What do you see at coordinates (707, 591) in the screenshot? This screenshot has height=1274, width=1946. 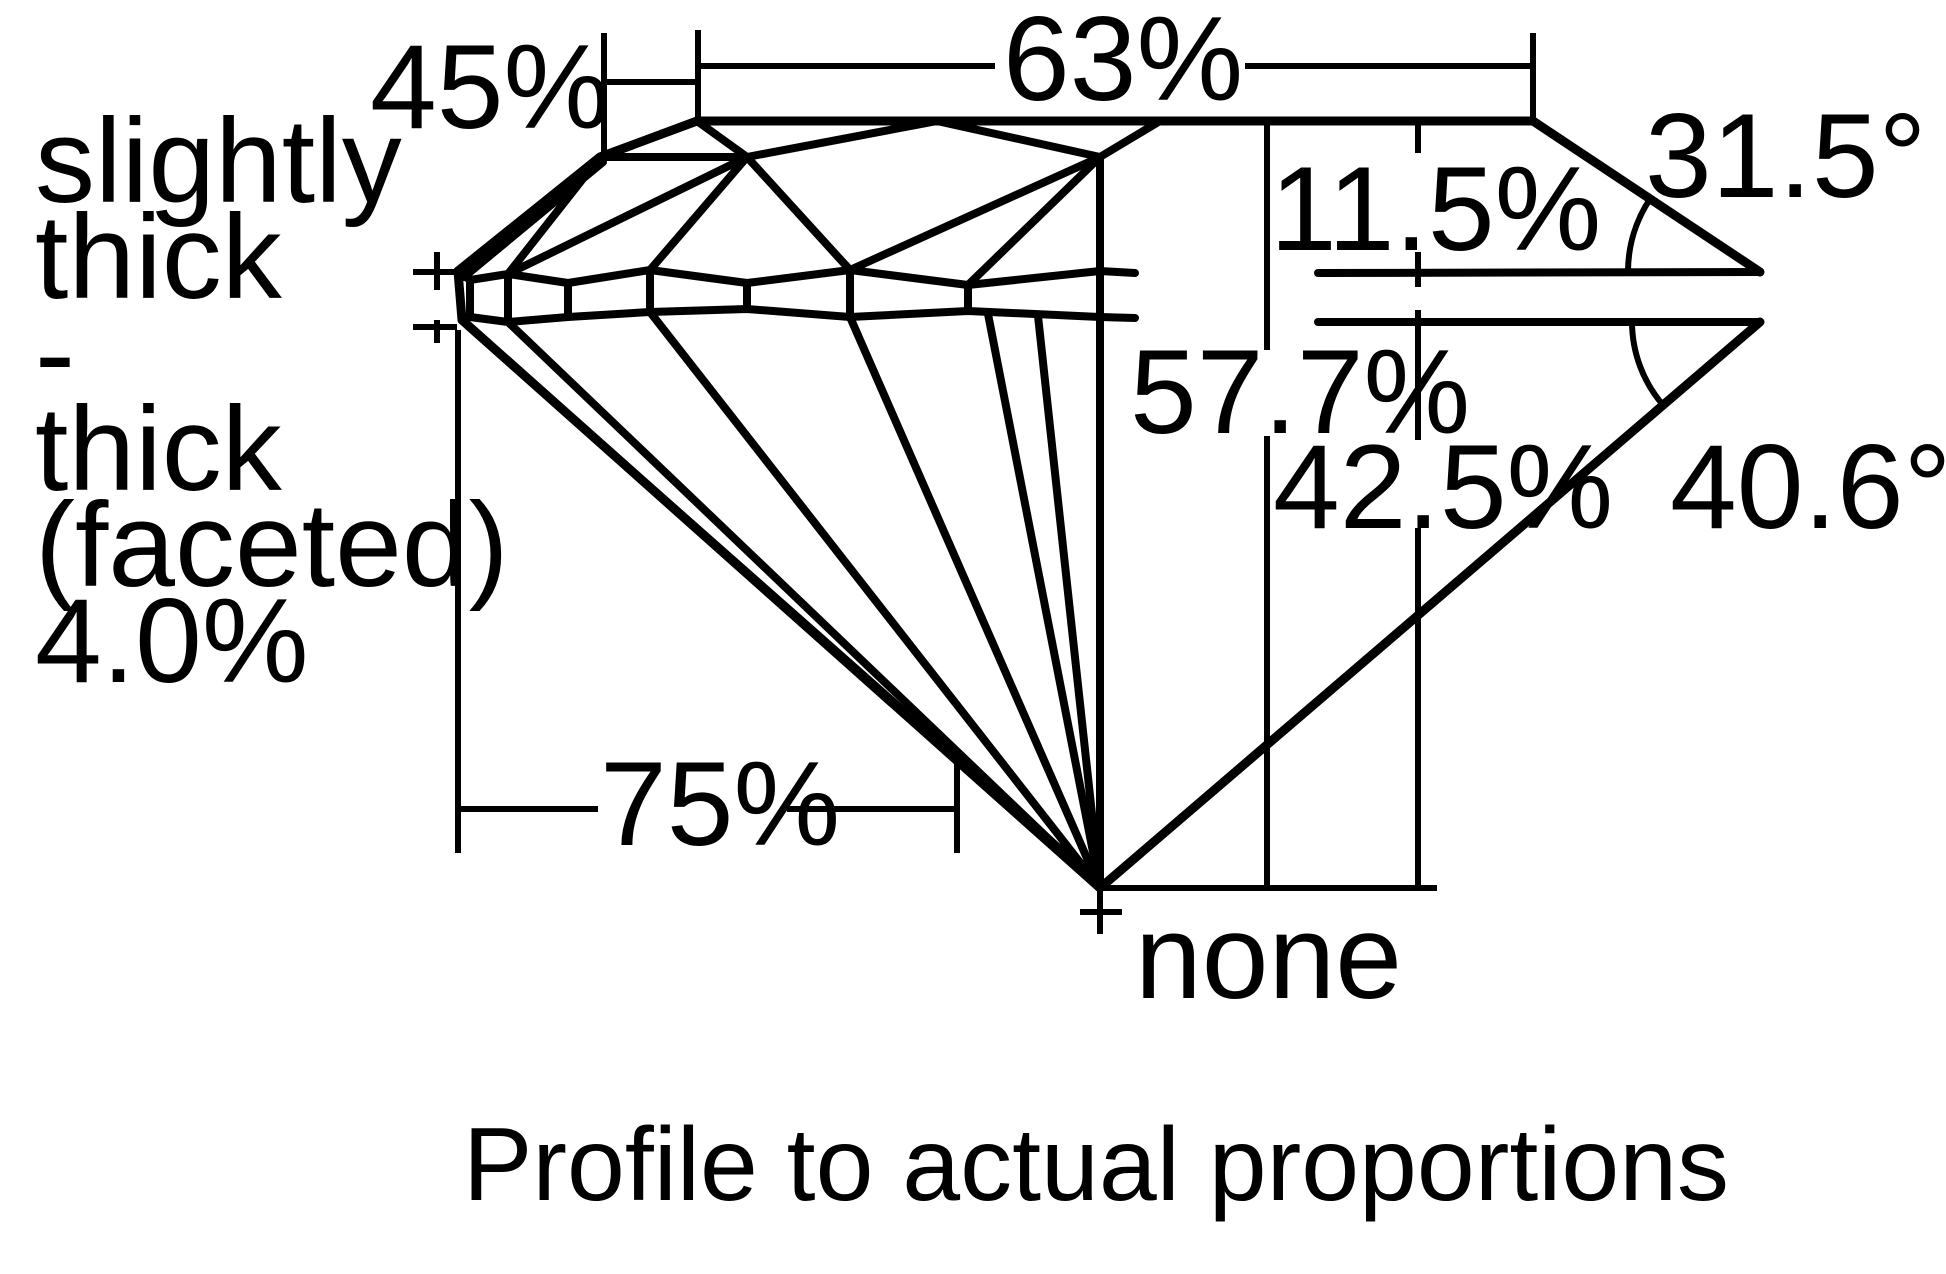 I see `lower-girdle-dimension` at bounding box center [707, 591].